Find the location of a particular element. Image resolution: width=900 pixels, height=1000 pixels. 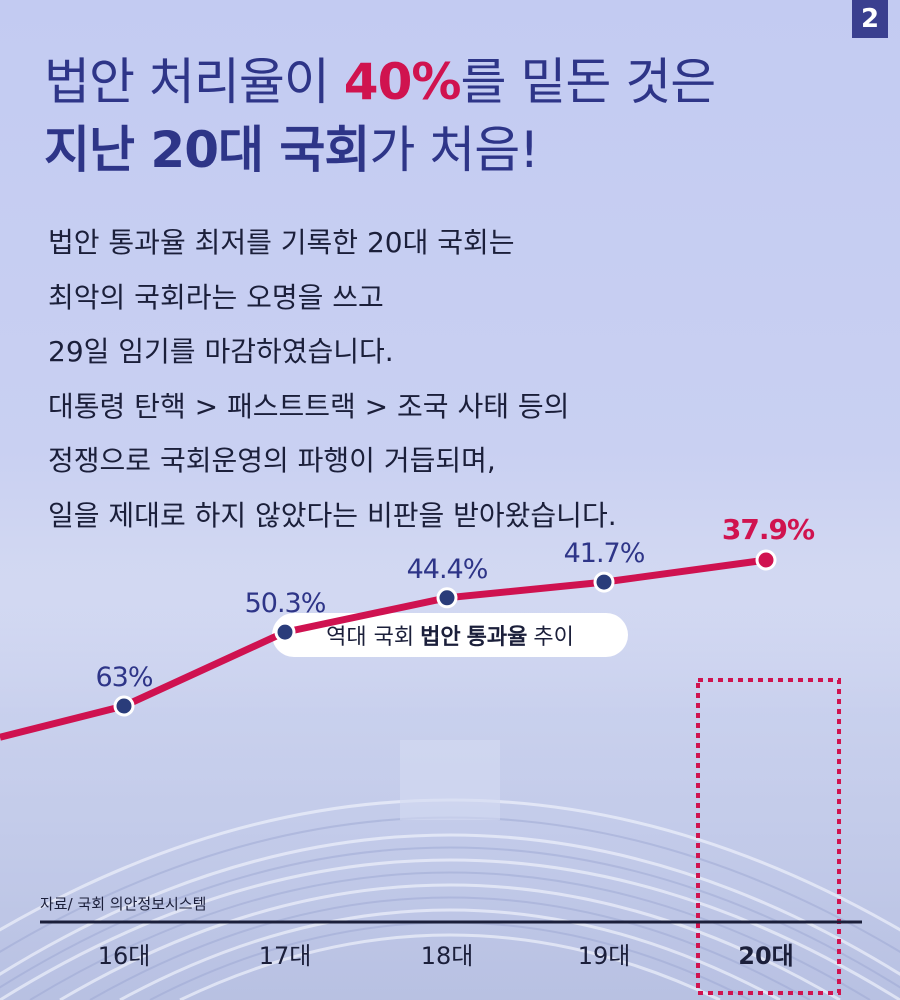

body-line: 법안 통과율 최저를 기록한 20대 국회는 is located at coordinates (281, 242).